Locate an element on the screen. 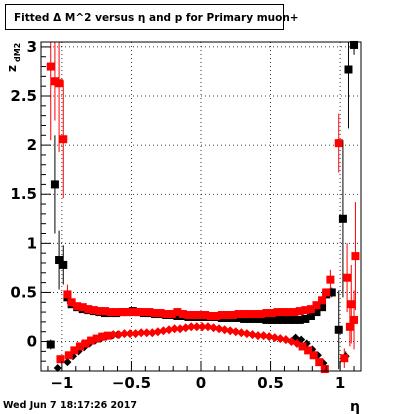 This screenshot has height=414, width=400. x-tick-label: −0.5 is located at coordinates (131, 383).